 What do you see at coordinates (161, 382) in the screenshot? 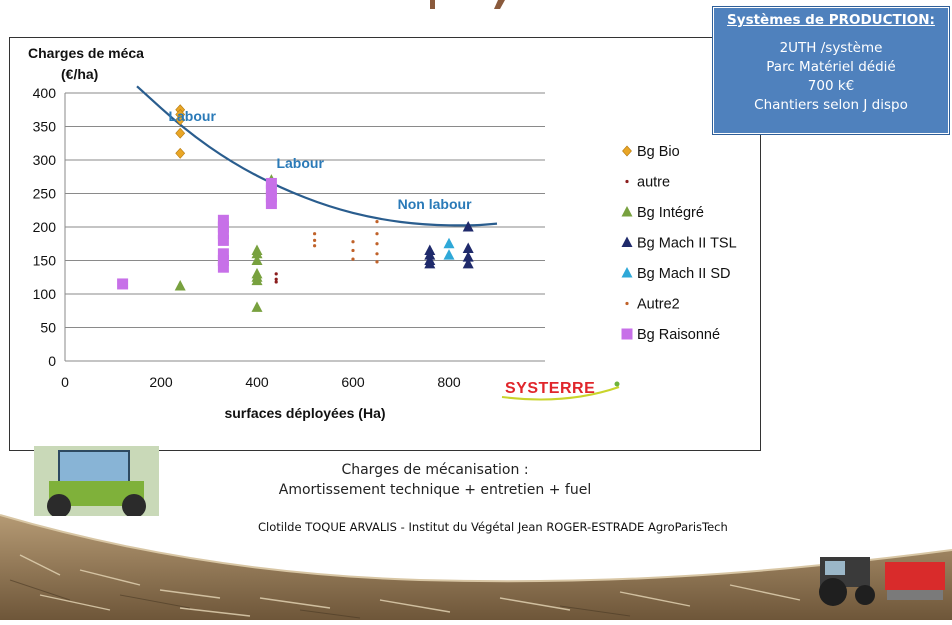
I see `x-tick-label: 200` at bounding box center [161, 382].